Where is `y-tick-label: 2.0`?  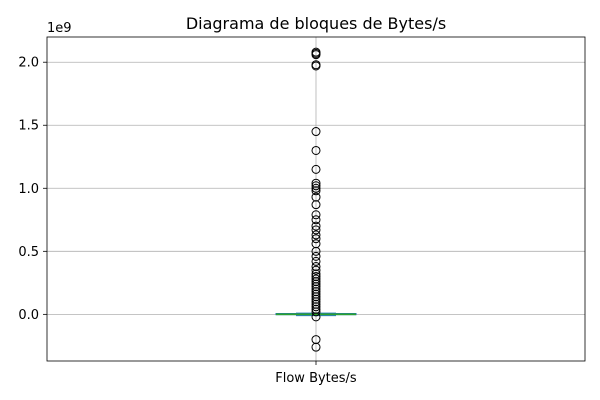 y-tick-label: 2.0 is located at coordinates (28, 63).